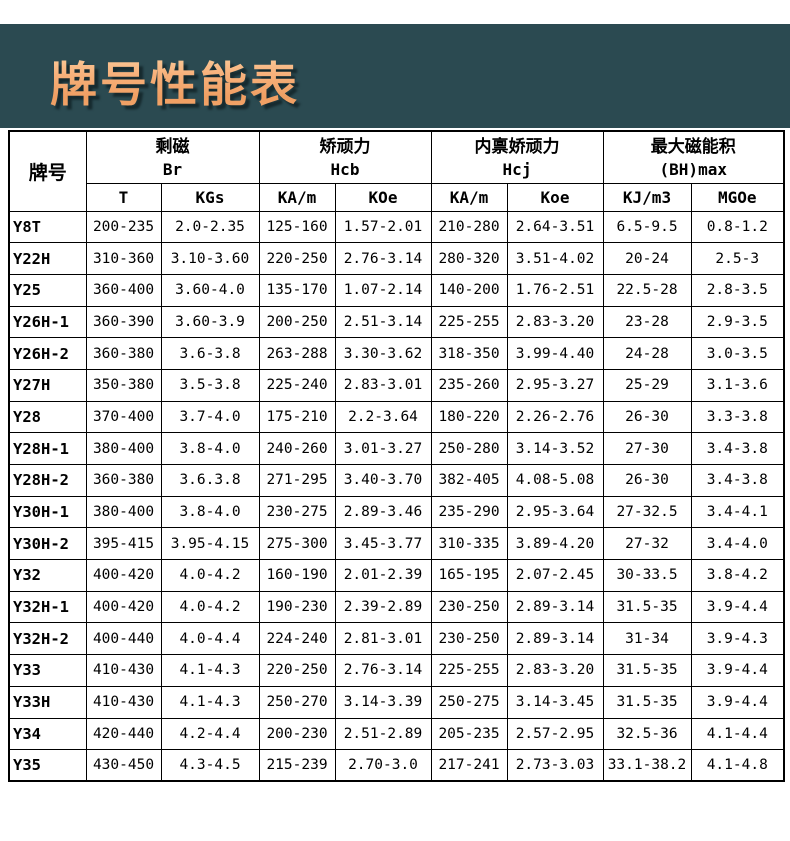  I want to click on value-cell: 31.5-35, so click(647, 607).